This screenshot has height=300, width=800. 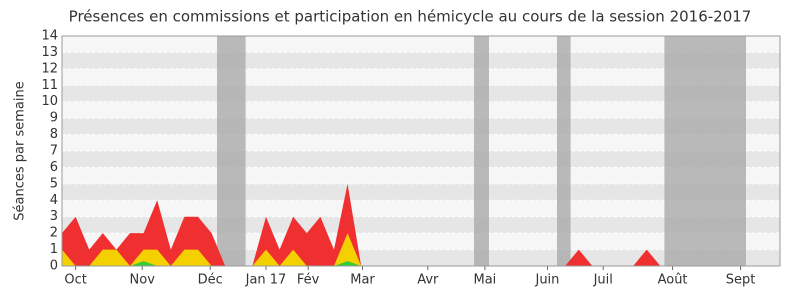 What do you see at coordinates (75, 280) in the screenshot?
I see `x-tick-label: Oct` at bounding box center [75, 280].